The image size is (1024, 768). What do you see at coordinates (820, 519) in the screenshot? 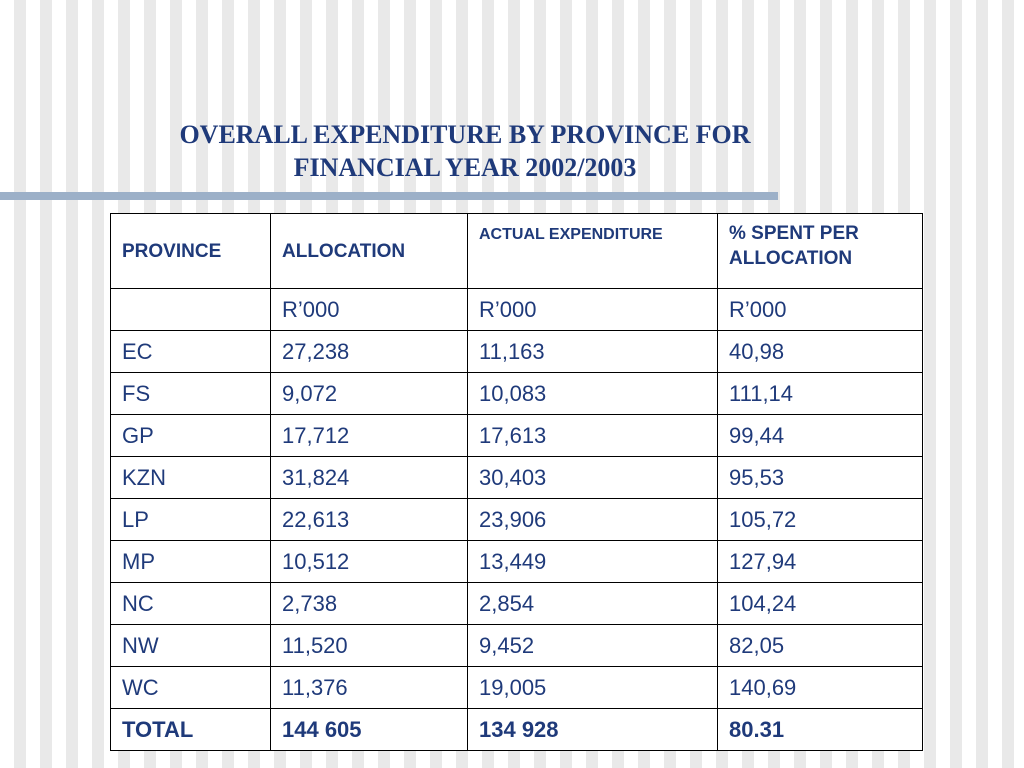
I see `percent-cell: 105,72` at bounding box center [820, 519].